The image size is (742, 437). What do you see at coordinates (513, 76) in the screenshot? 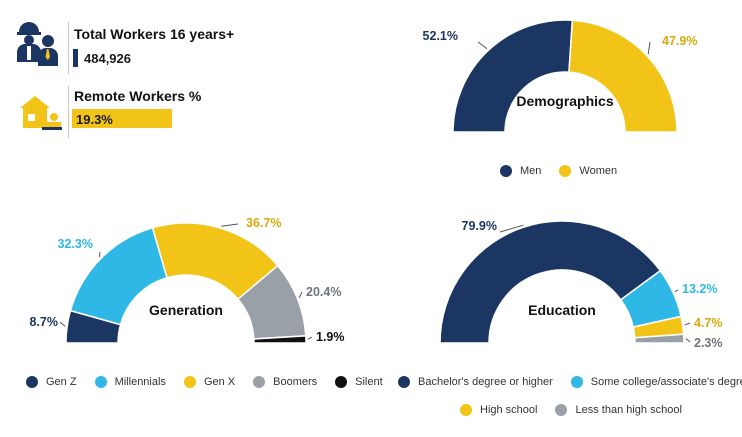
I see `slice-men` at bounding box center [513, 76].